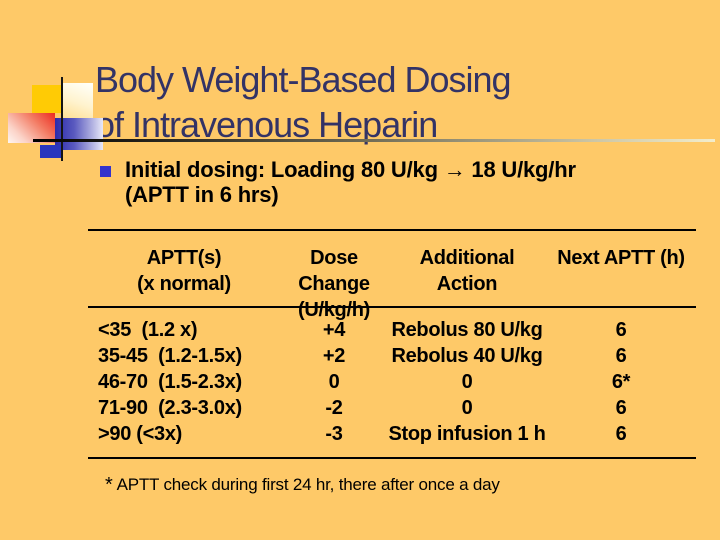 The height and width of the screenshot is (540, 720). What do you see at coordinates (140, 434) in the screenshot?
I see `cell-aptt-range: >90 (<3x)` at bounding box center [140, 434].